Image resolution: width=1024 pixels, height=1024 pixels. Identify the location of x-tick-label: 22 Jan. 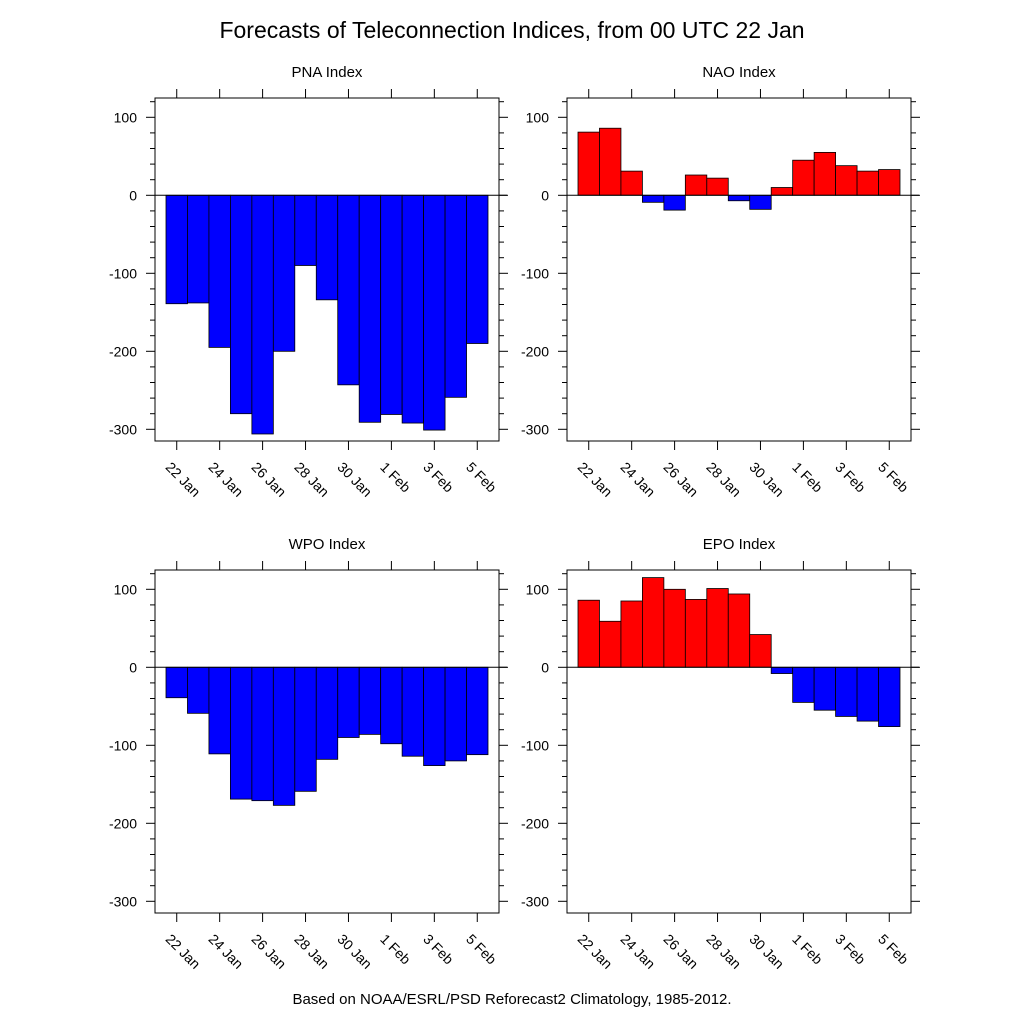
(595, 479).